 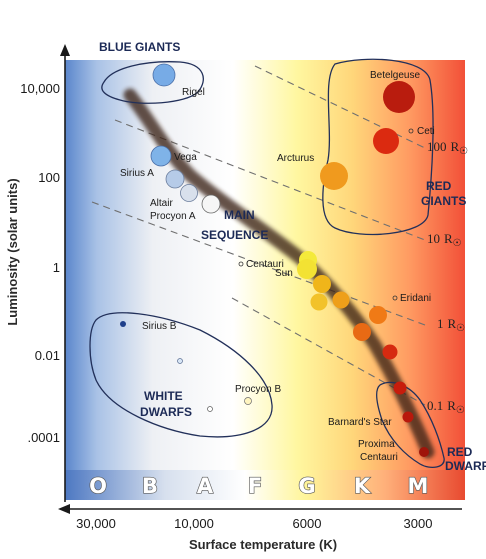 What do you see at coordinates (378, 315) in the screenshot?
I see `star-eridani` at bounding box center [378, 315].